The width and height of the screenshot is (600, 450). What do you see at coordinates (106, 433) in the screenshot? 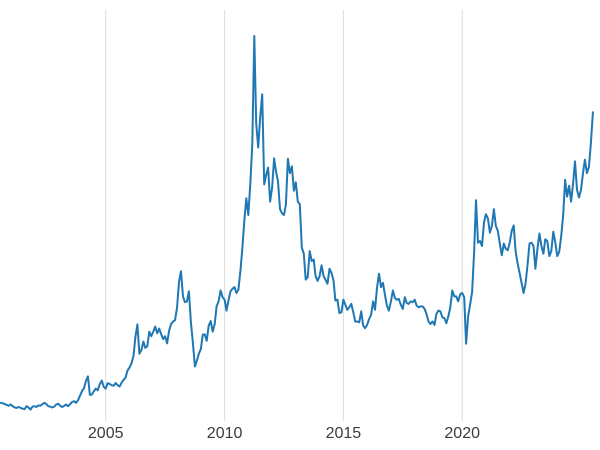
I see `x-axis-tick-label: 2005` at bounding box center [106, 433].